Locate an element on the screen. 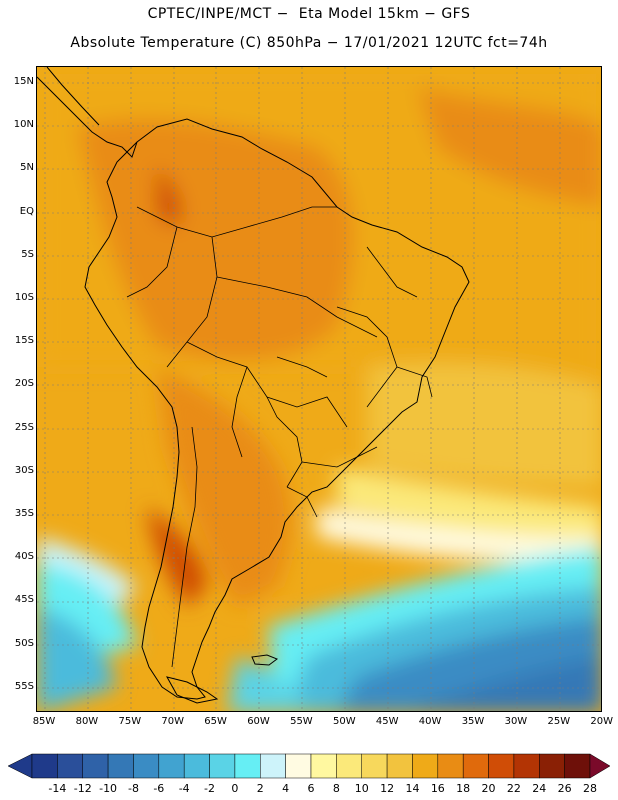 The width and height of the screenshot is (618, 800). colorbar-tick-label: -6 is located at coordinates (159, 788).